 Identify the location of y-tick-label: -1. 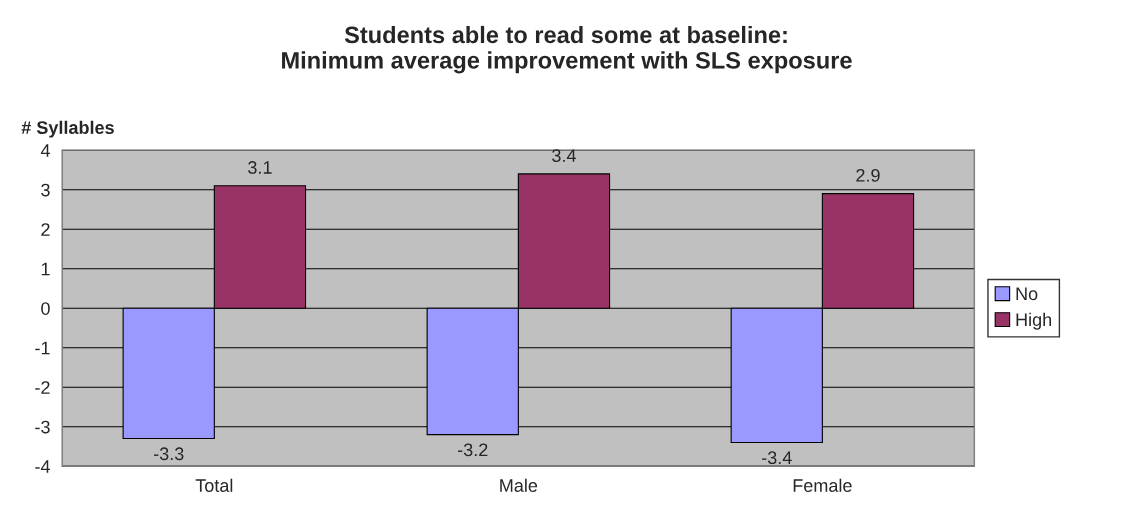
(42, 348).